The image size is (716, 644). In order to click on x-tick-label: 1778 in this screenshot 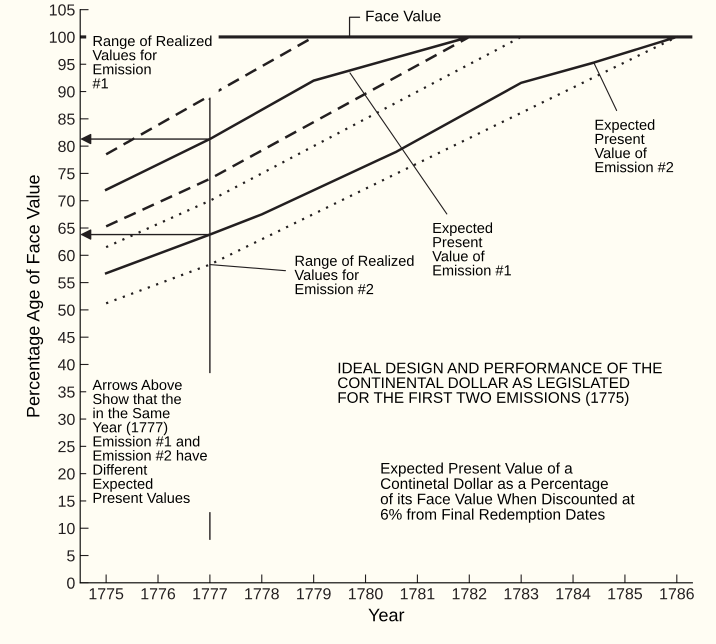, I will do `click(262, 594)`.